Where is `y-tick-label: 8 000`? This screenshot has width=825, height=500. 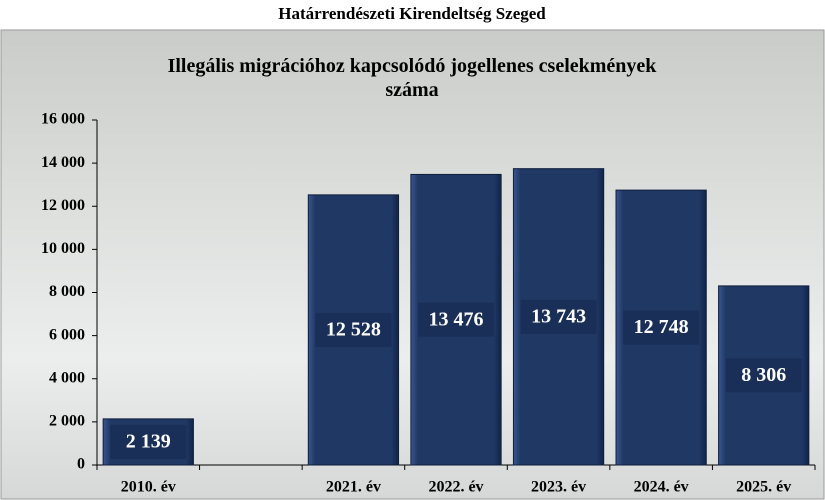 y-tick-label: 8 000 is located at coordinates (67, 291).